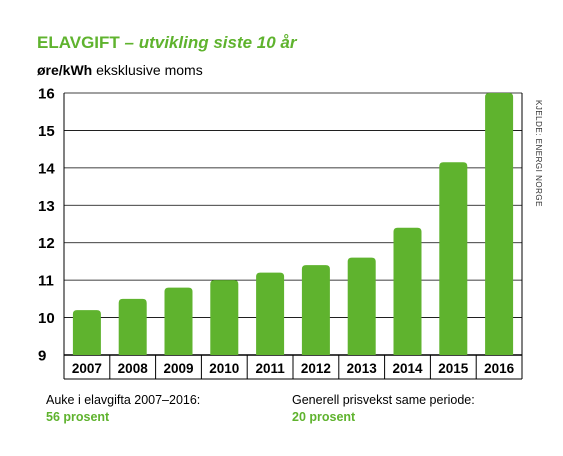 The height and width of the screenshot is (456, 563). I want to click on chart-title-main: ELAVGIFT, so click(78, 42).